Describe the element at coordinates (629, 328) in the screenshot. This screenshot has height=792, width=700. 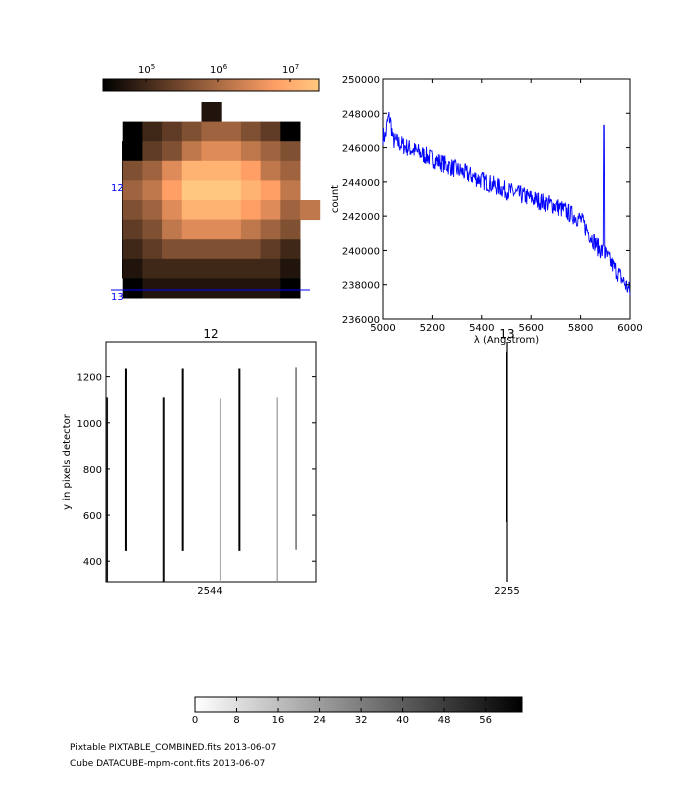
I see `spectrum-x-tick-label: 6000` at that location.